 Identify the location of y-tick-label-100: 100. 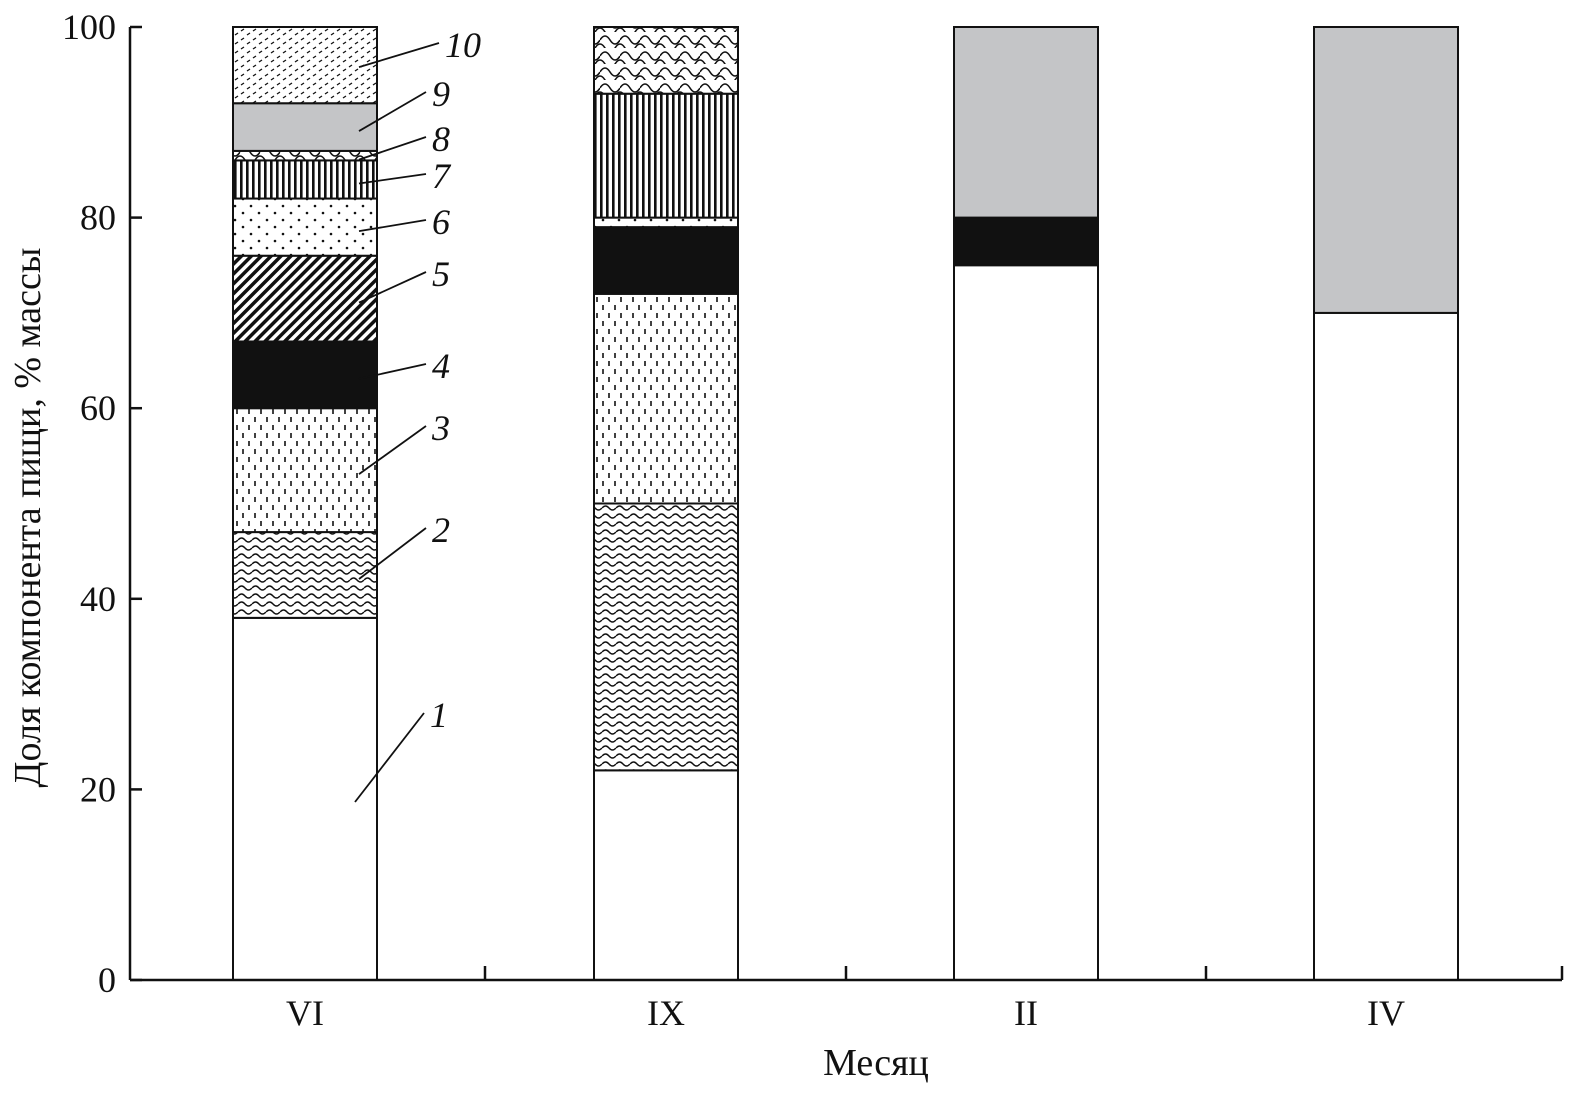
(89, 27).